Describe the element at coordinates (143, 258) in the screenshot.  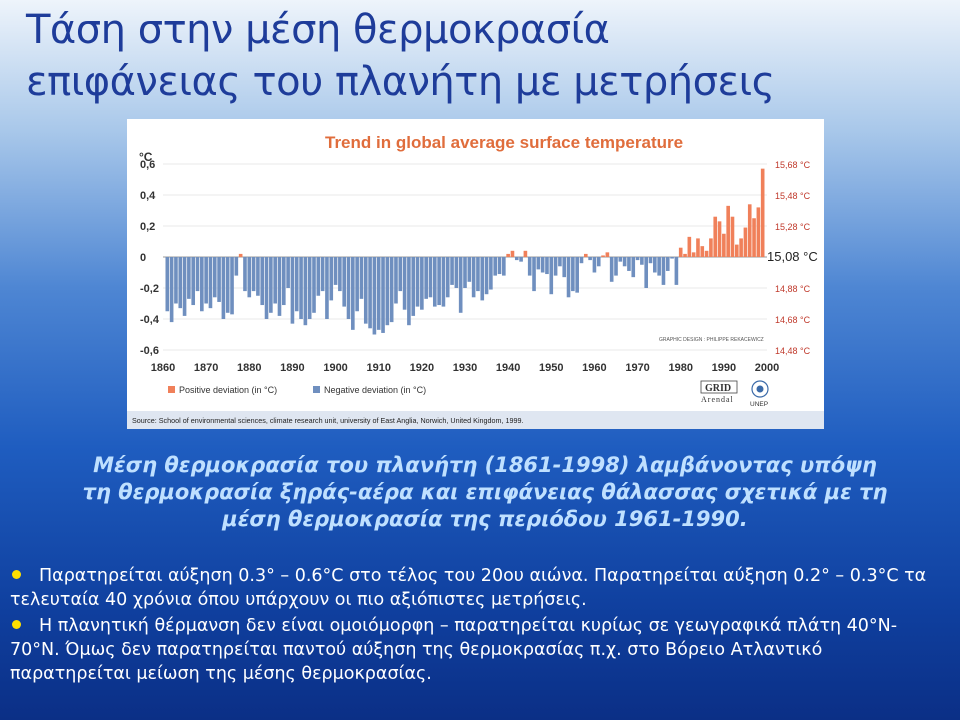
I see `y-tick-label: 0` at that location.